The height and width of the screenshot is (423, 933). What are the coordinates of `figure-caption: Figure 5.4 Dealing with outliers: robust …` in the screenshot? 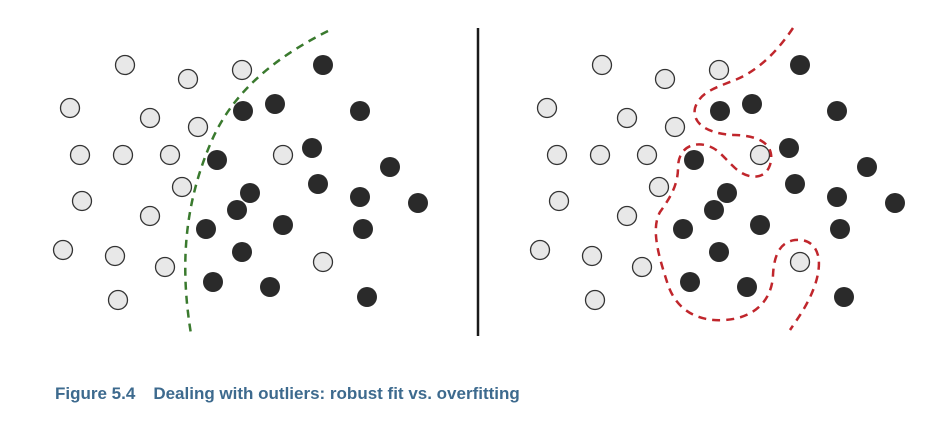 It's located at (287, 394).